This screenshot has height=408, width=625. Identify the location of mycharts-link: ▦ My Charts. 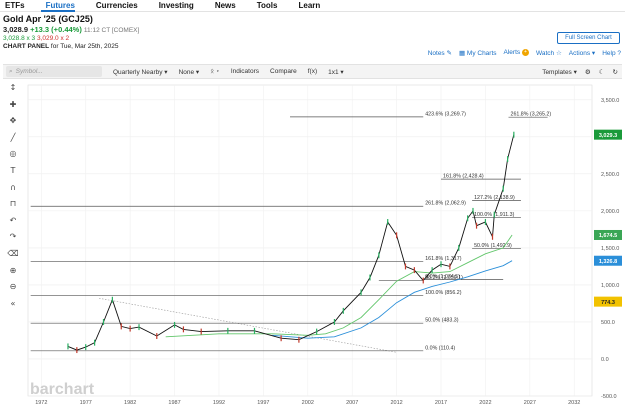
(477, 53).